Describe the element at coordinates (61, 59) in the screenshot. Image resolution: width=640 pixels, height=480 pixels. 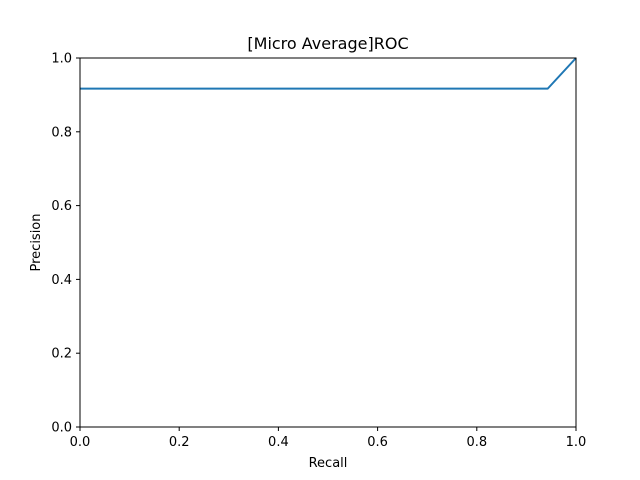
I see `y-tick-label: 1.0` at that location.